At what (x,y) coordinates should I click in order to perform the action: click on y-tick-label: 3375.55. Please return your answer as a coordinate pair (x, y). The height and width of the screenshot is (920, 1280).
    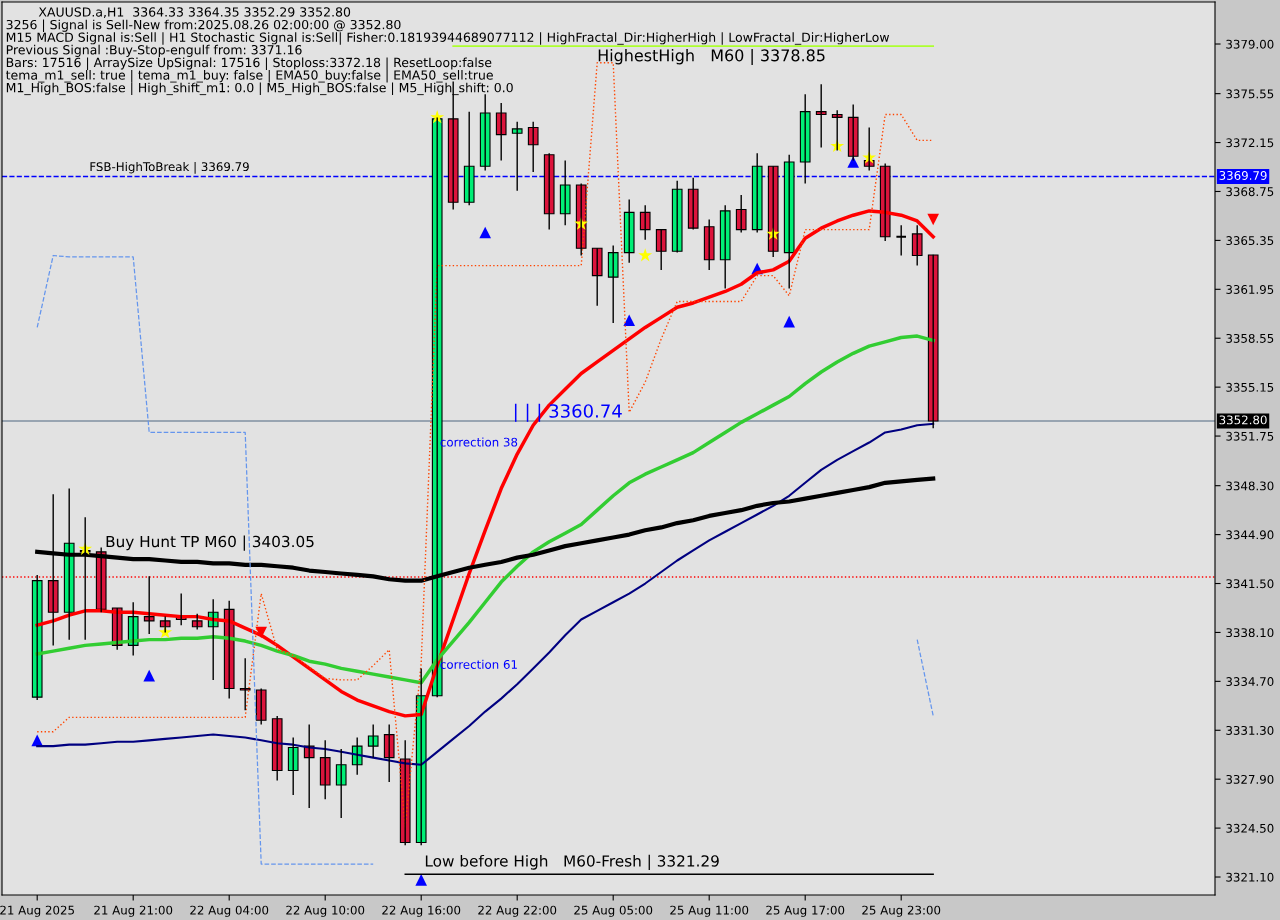
    Looking at the image, I should click on (1250, 94).